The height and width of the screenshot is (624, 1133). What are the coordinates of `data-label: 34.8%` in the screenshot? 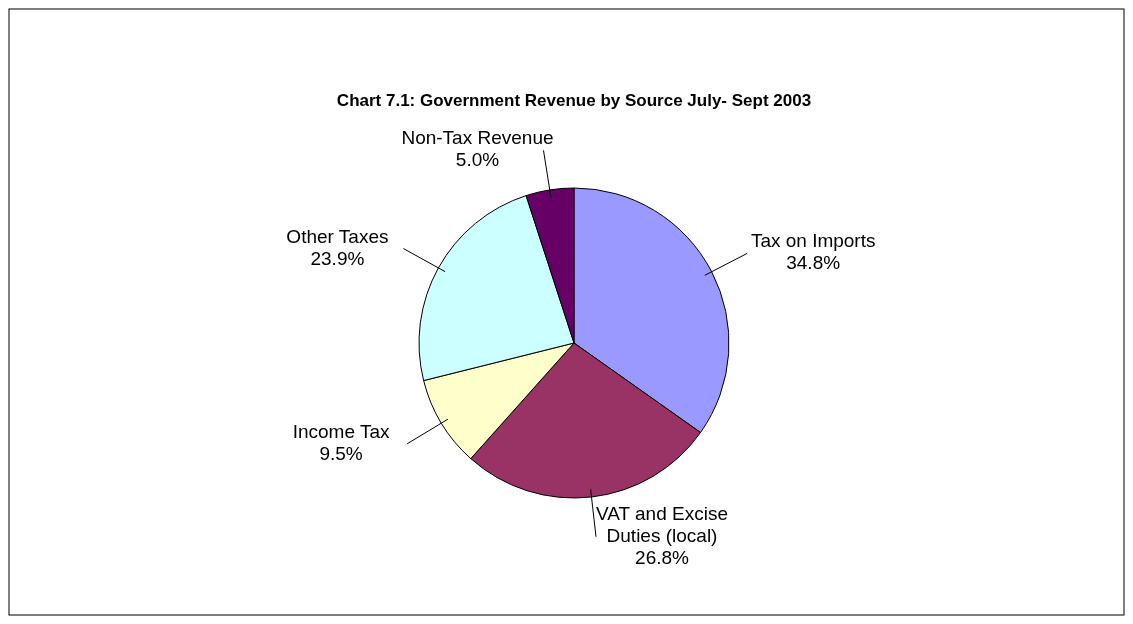 It's located at (813, 263).